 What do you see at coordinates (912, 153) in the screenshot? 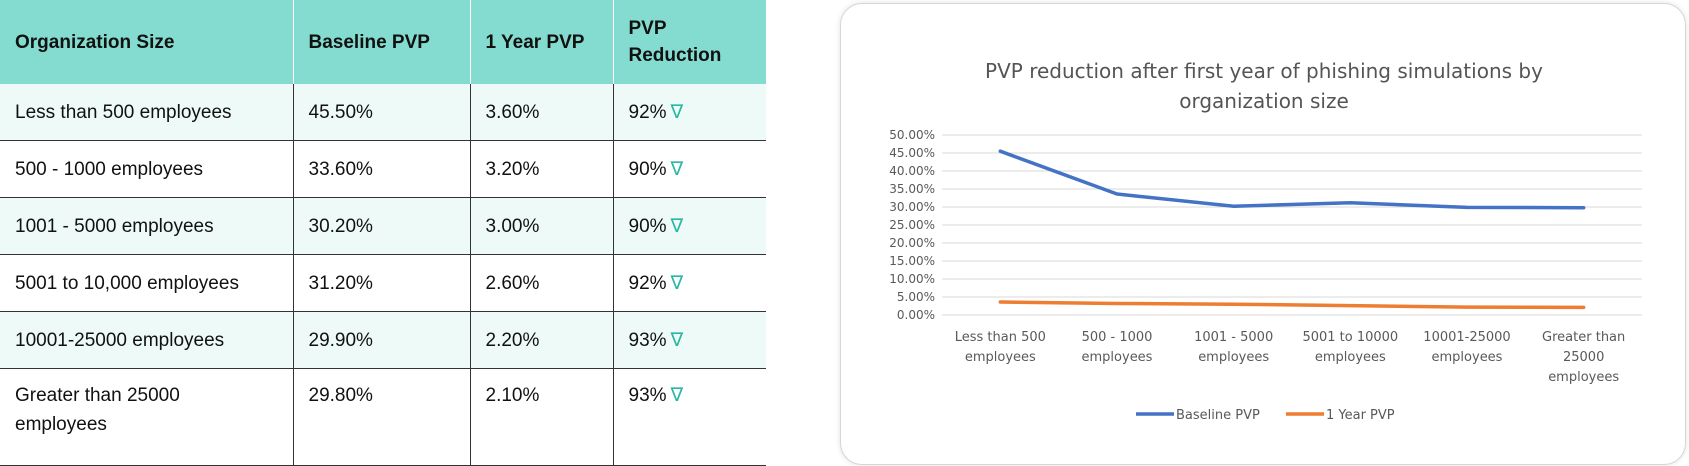
I see `y-tick-label: 45.00%` at bounding box center [912, 153].